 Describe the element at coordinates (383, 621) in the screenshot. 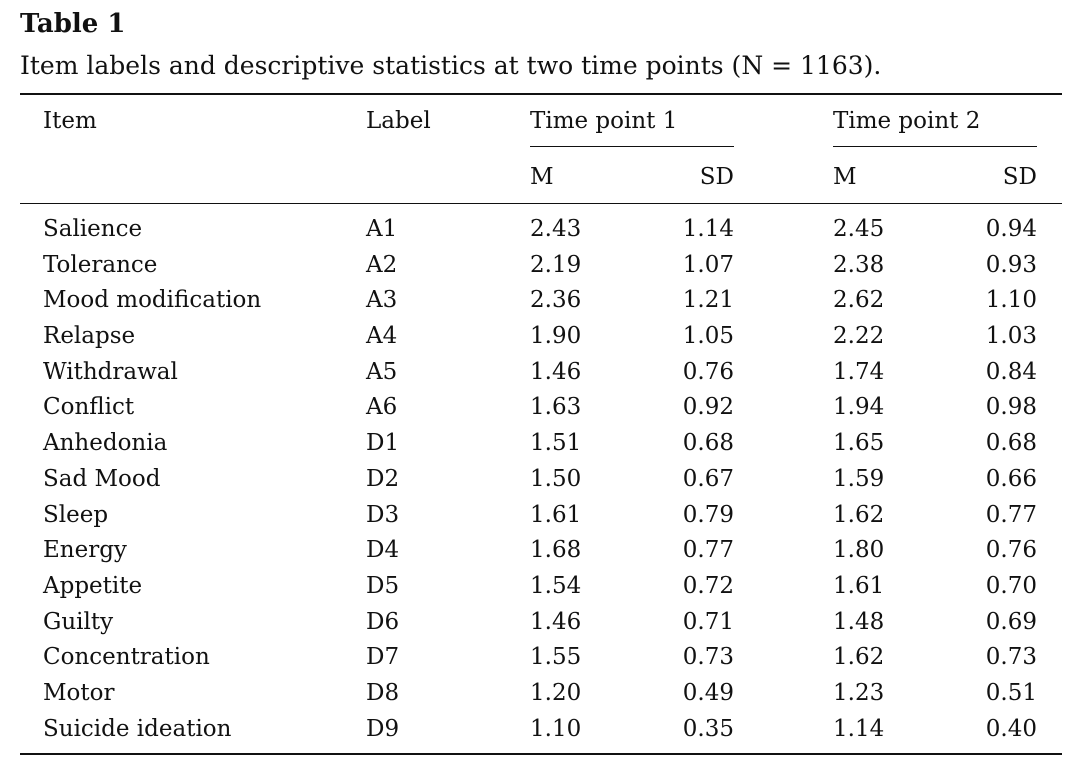

I see `label-cell: D6` at that location.